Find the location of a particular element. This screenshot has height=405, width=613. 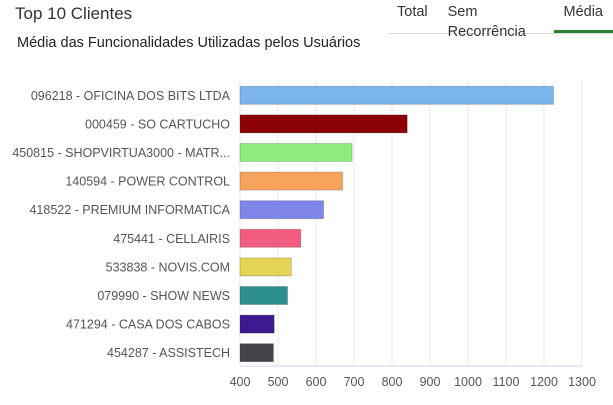

x-tick-label: 400 is located at coordinates (240, 382).